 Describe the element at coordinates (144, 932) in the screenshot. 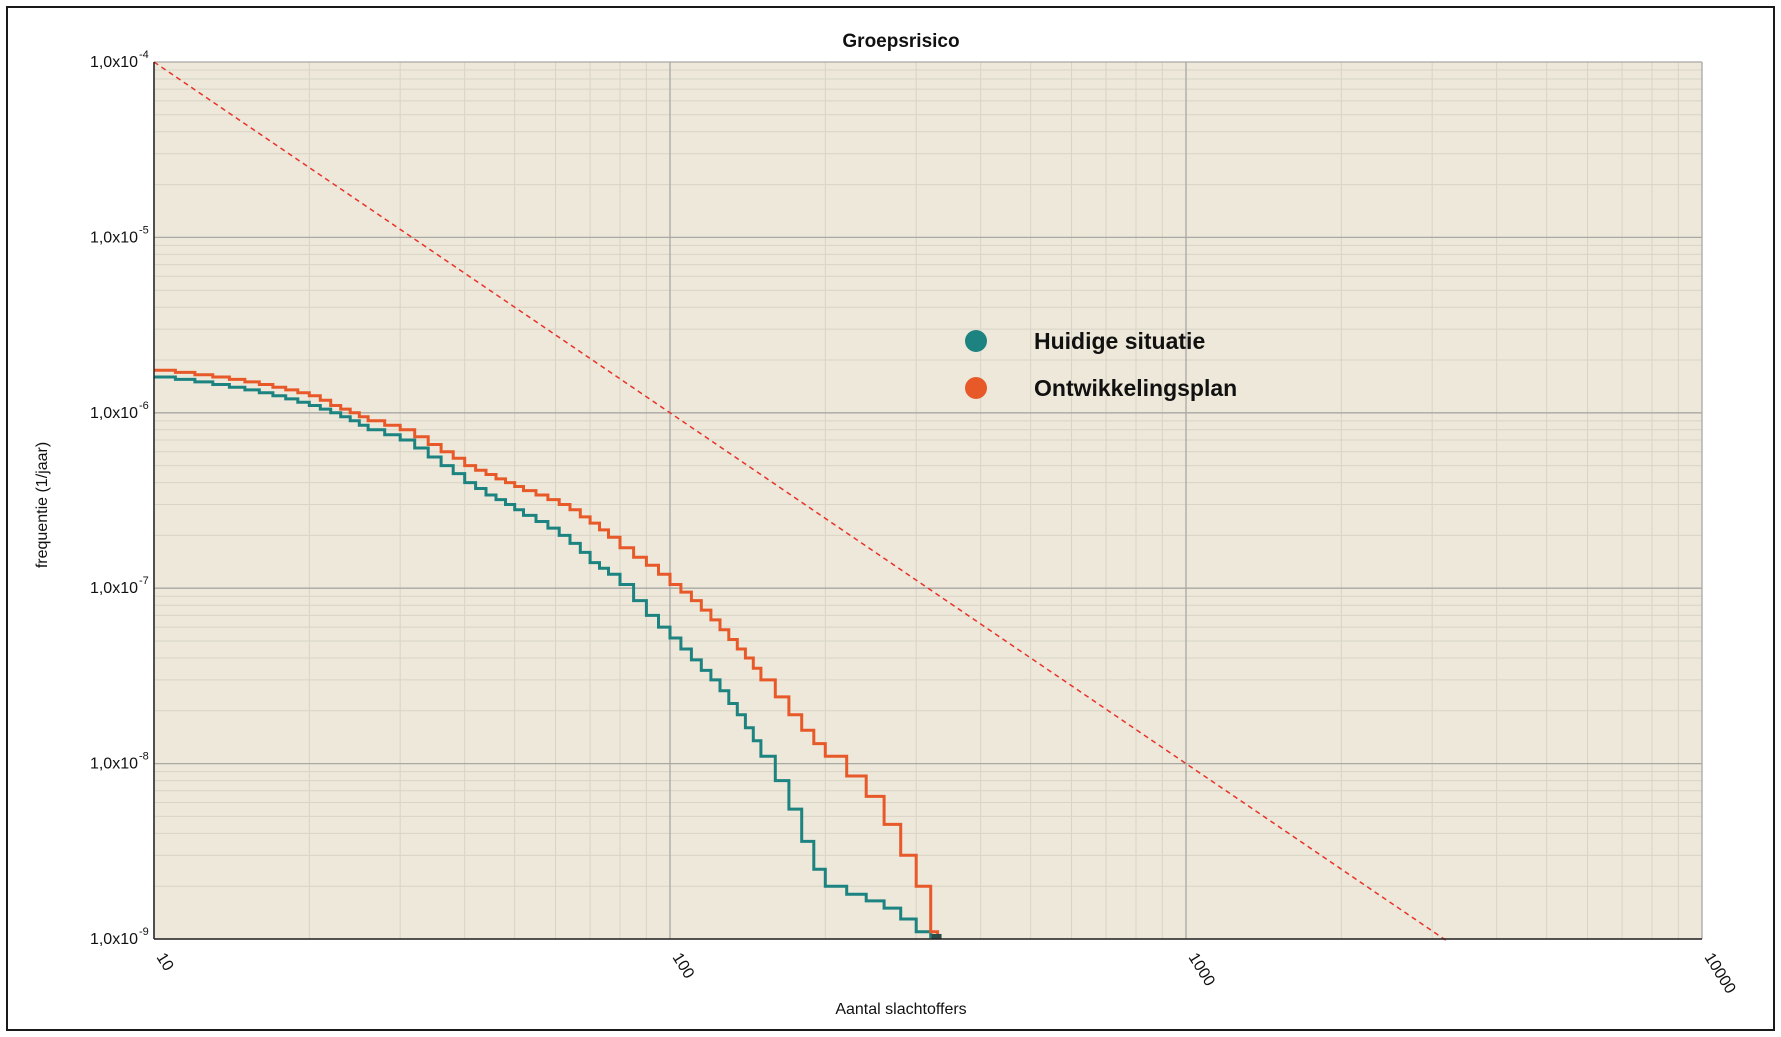

I see `y-tick-exponent: -9` at that location.